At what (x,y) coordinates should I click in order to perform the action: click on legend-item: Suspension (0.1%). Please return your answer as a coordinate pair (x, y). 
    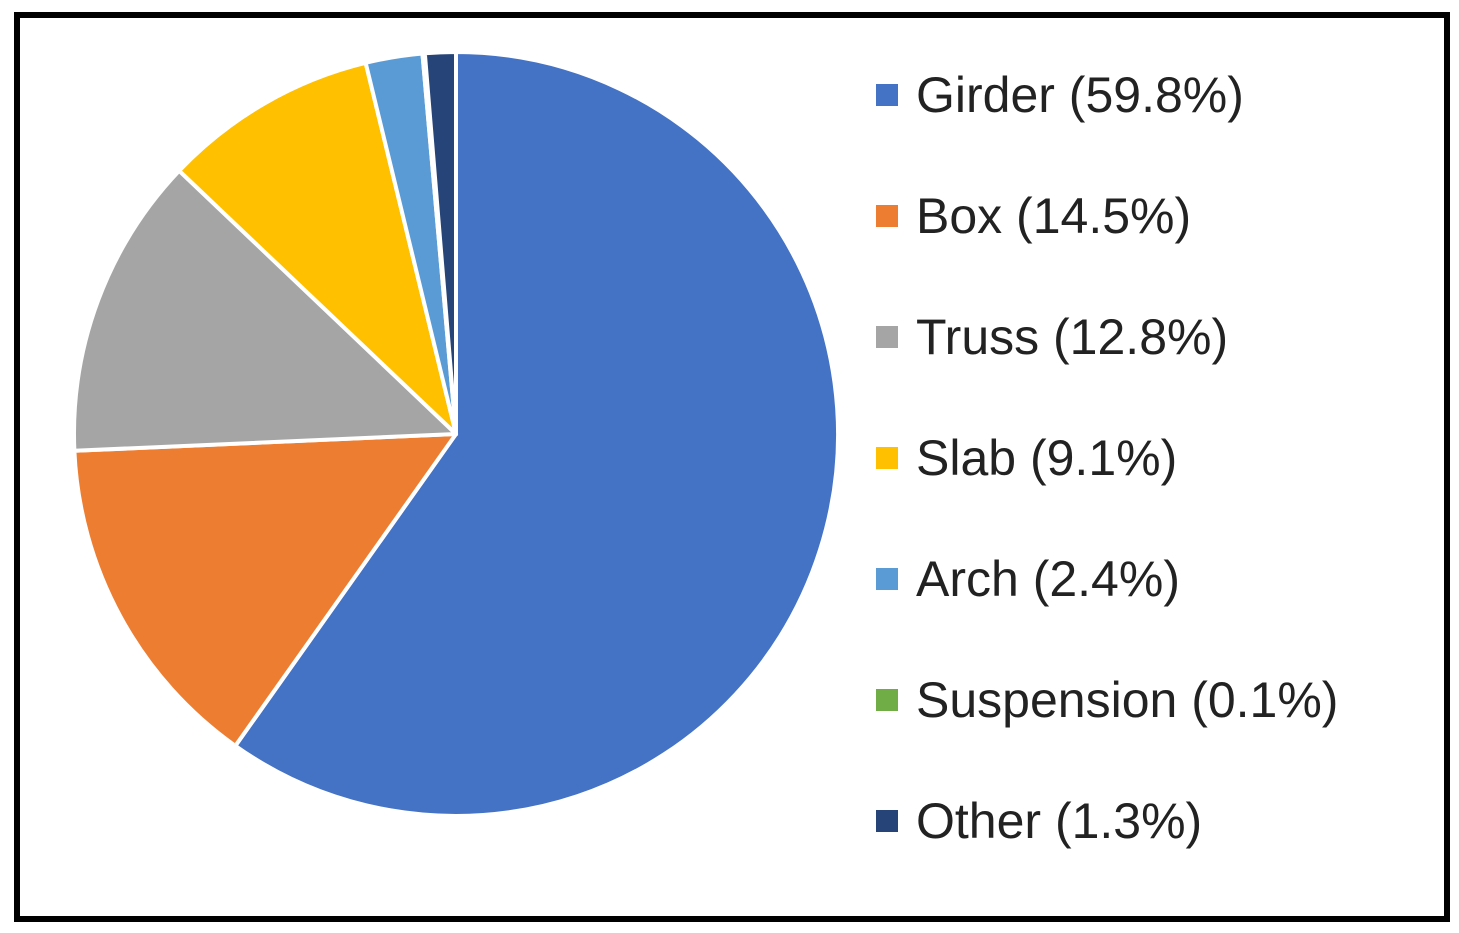
    Looking at the image, I should click on (1107, 700).